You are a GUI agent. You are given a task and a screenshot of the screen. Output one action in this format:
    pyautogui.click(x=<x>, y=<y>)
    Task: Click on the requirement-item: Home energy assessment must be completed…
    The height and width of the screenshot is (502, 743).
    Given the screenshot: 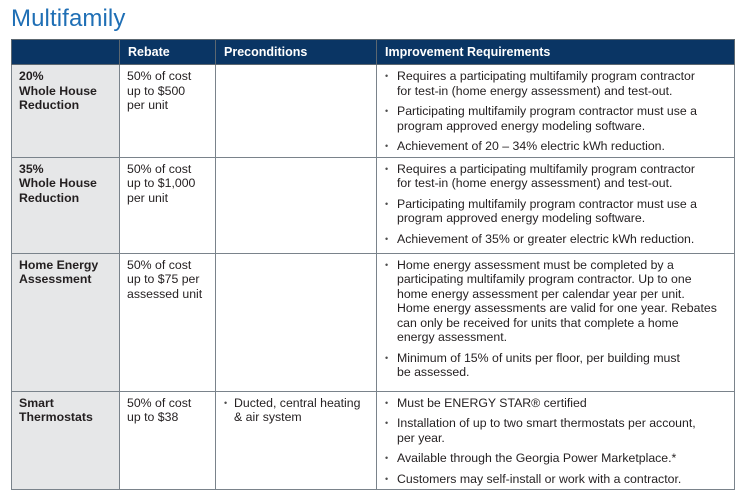 What is the action you would take?
    pyautogui.click(x=555, y=301)
    